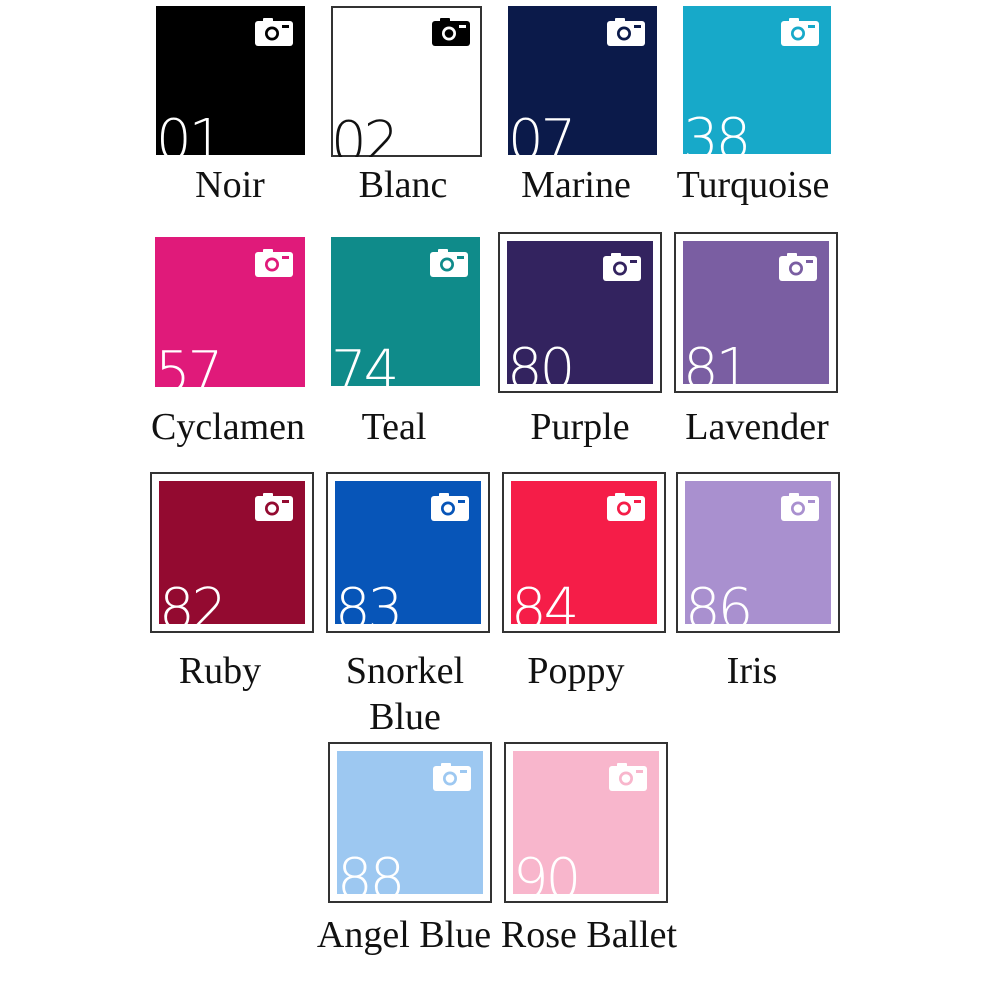 The height and width of the screenshot is (1000, 1000). Describe the element at coordinates (757, 427) in the screenshot. I see `color-name: Lavender` at that location.